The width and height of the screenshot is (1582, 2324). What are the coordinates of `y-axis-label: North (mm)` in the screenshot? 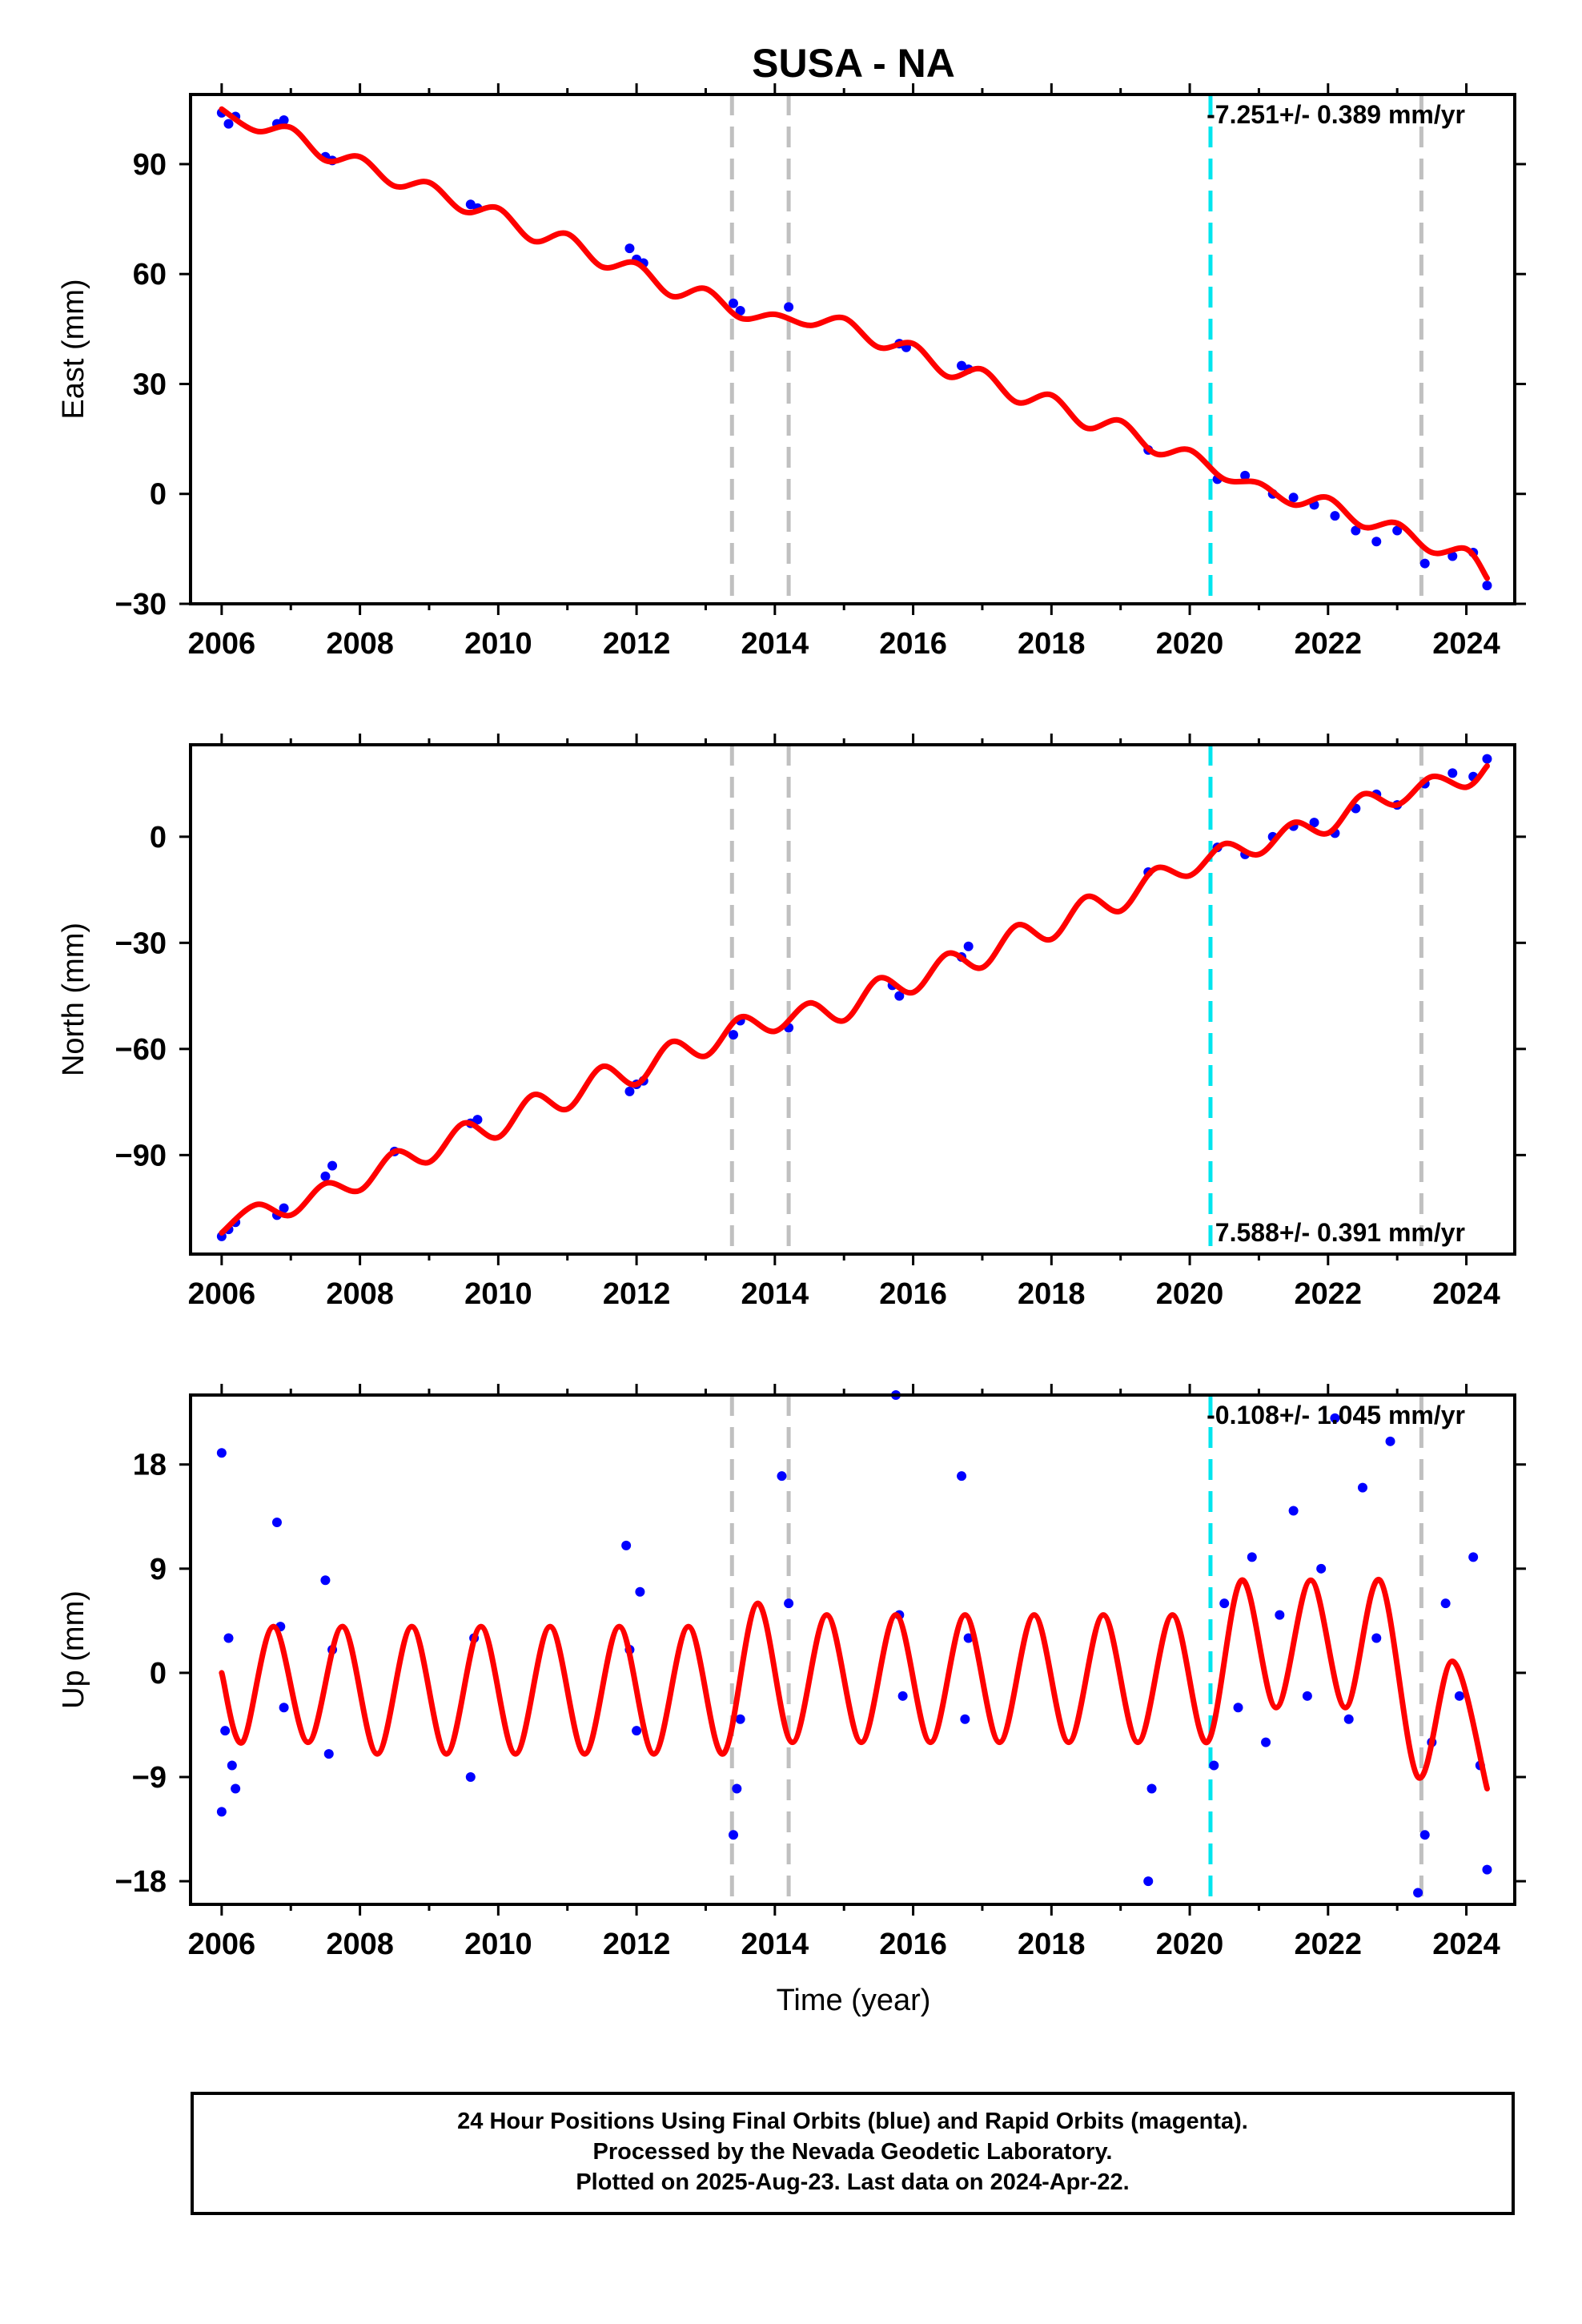 It's located at (74, 1000).